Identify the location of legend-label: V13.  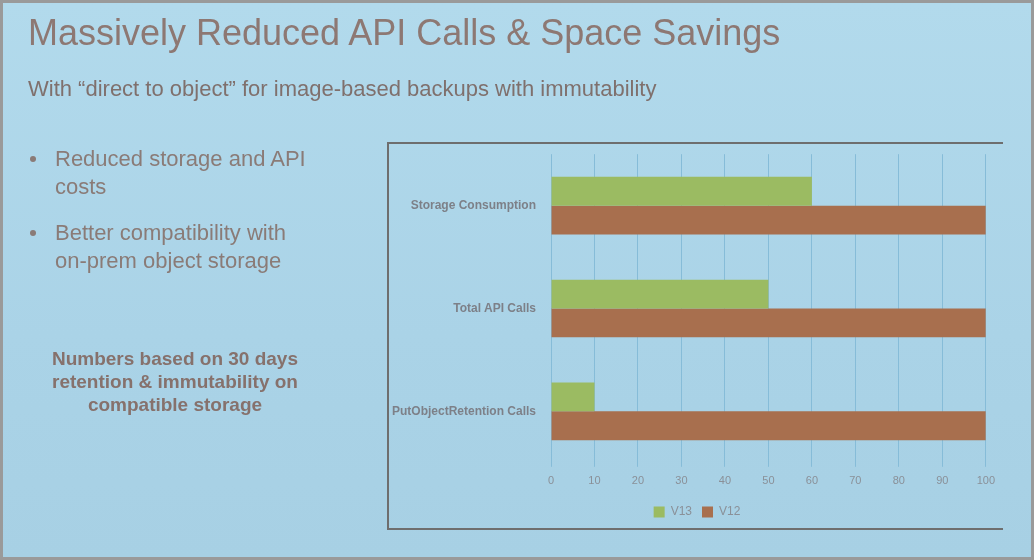
(681, 511).